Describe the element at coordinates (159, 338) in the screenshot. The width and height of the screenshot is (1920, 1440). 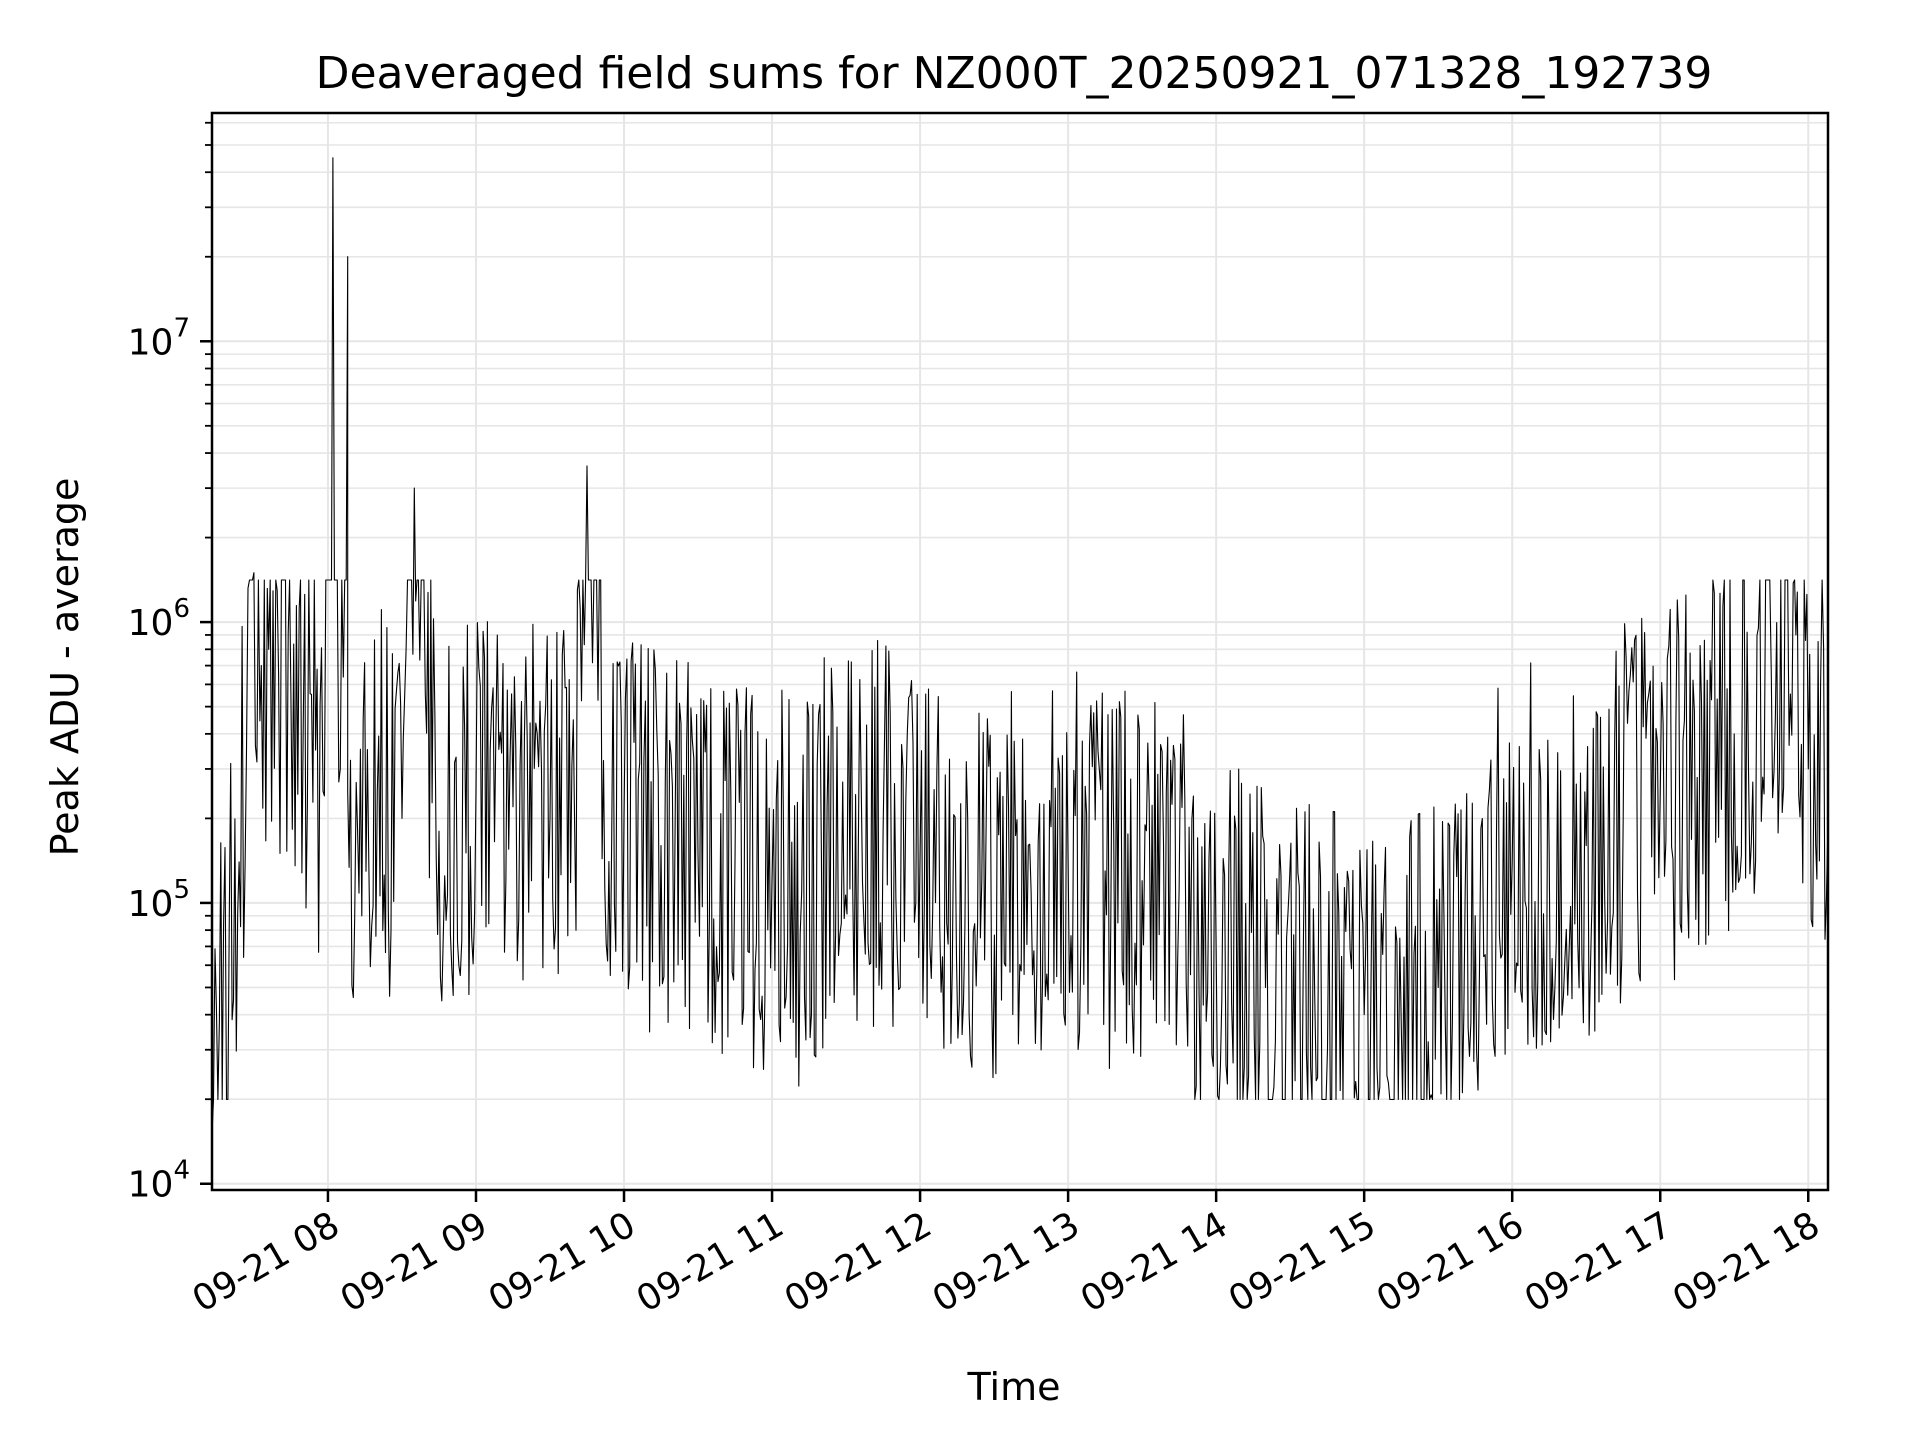
I see `y-tick-label: 10⁷` at that location.